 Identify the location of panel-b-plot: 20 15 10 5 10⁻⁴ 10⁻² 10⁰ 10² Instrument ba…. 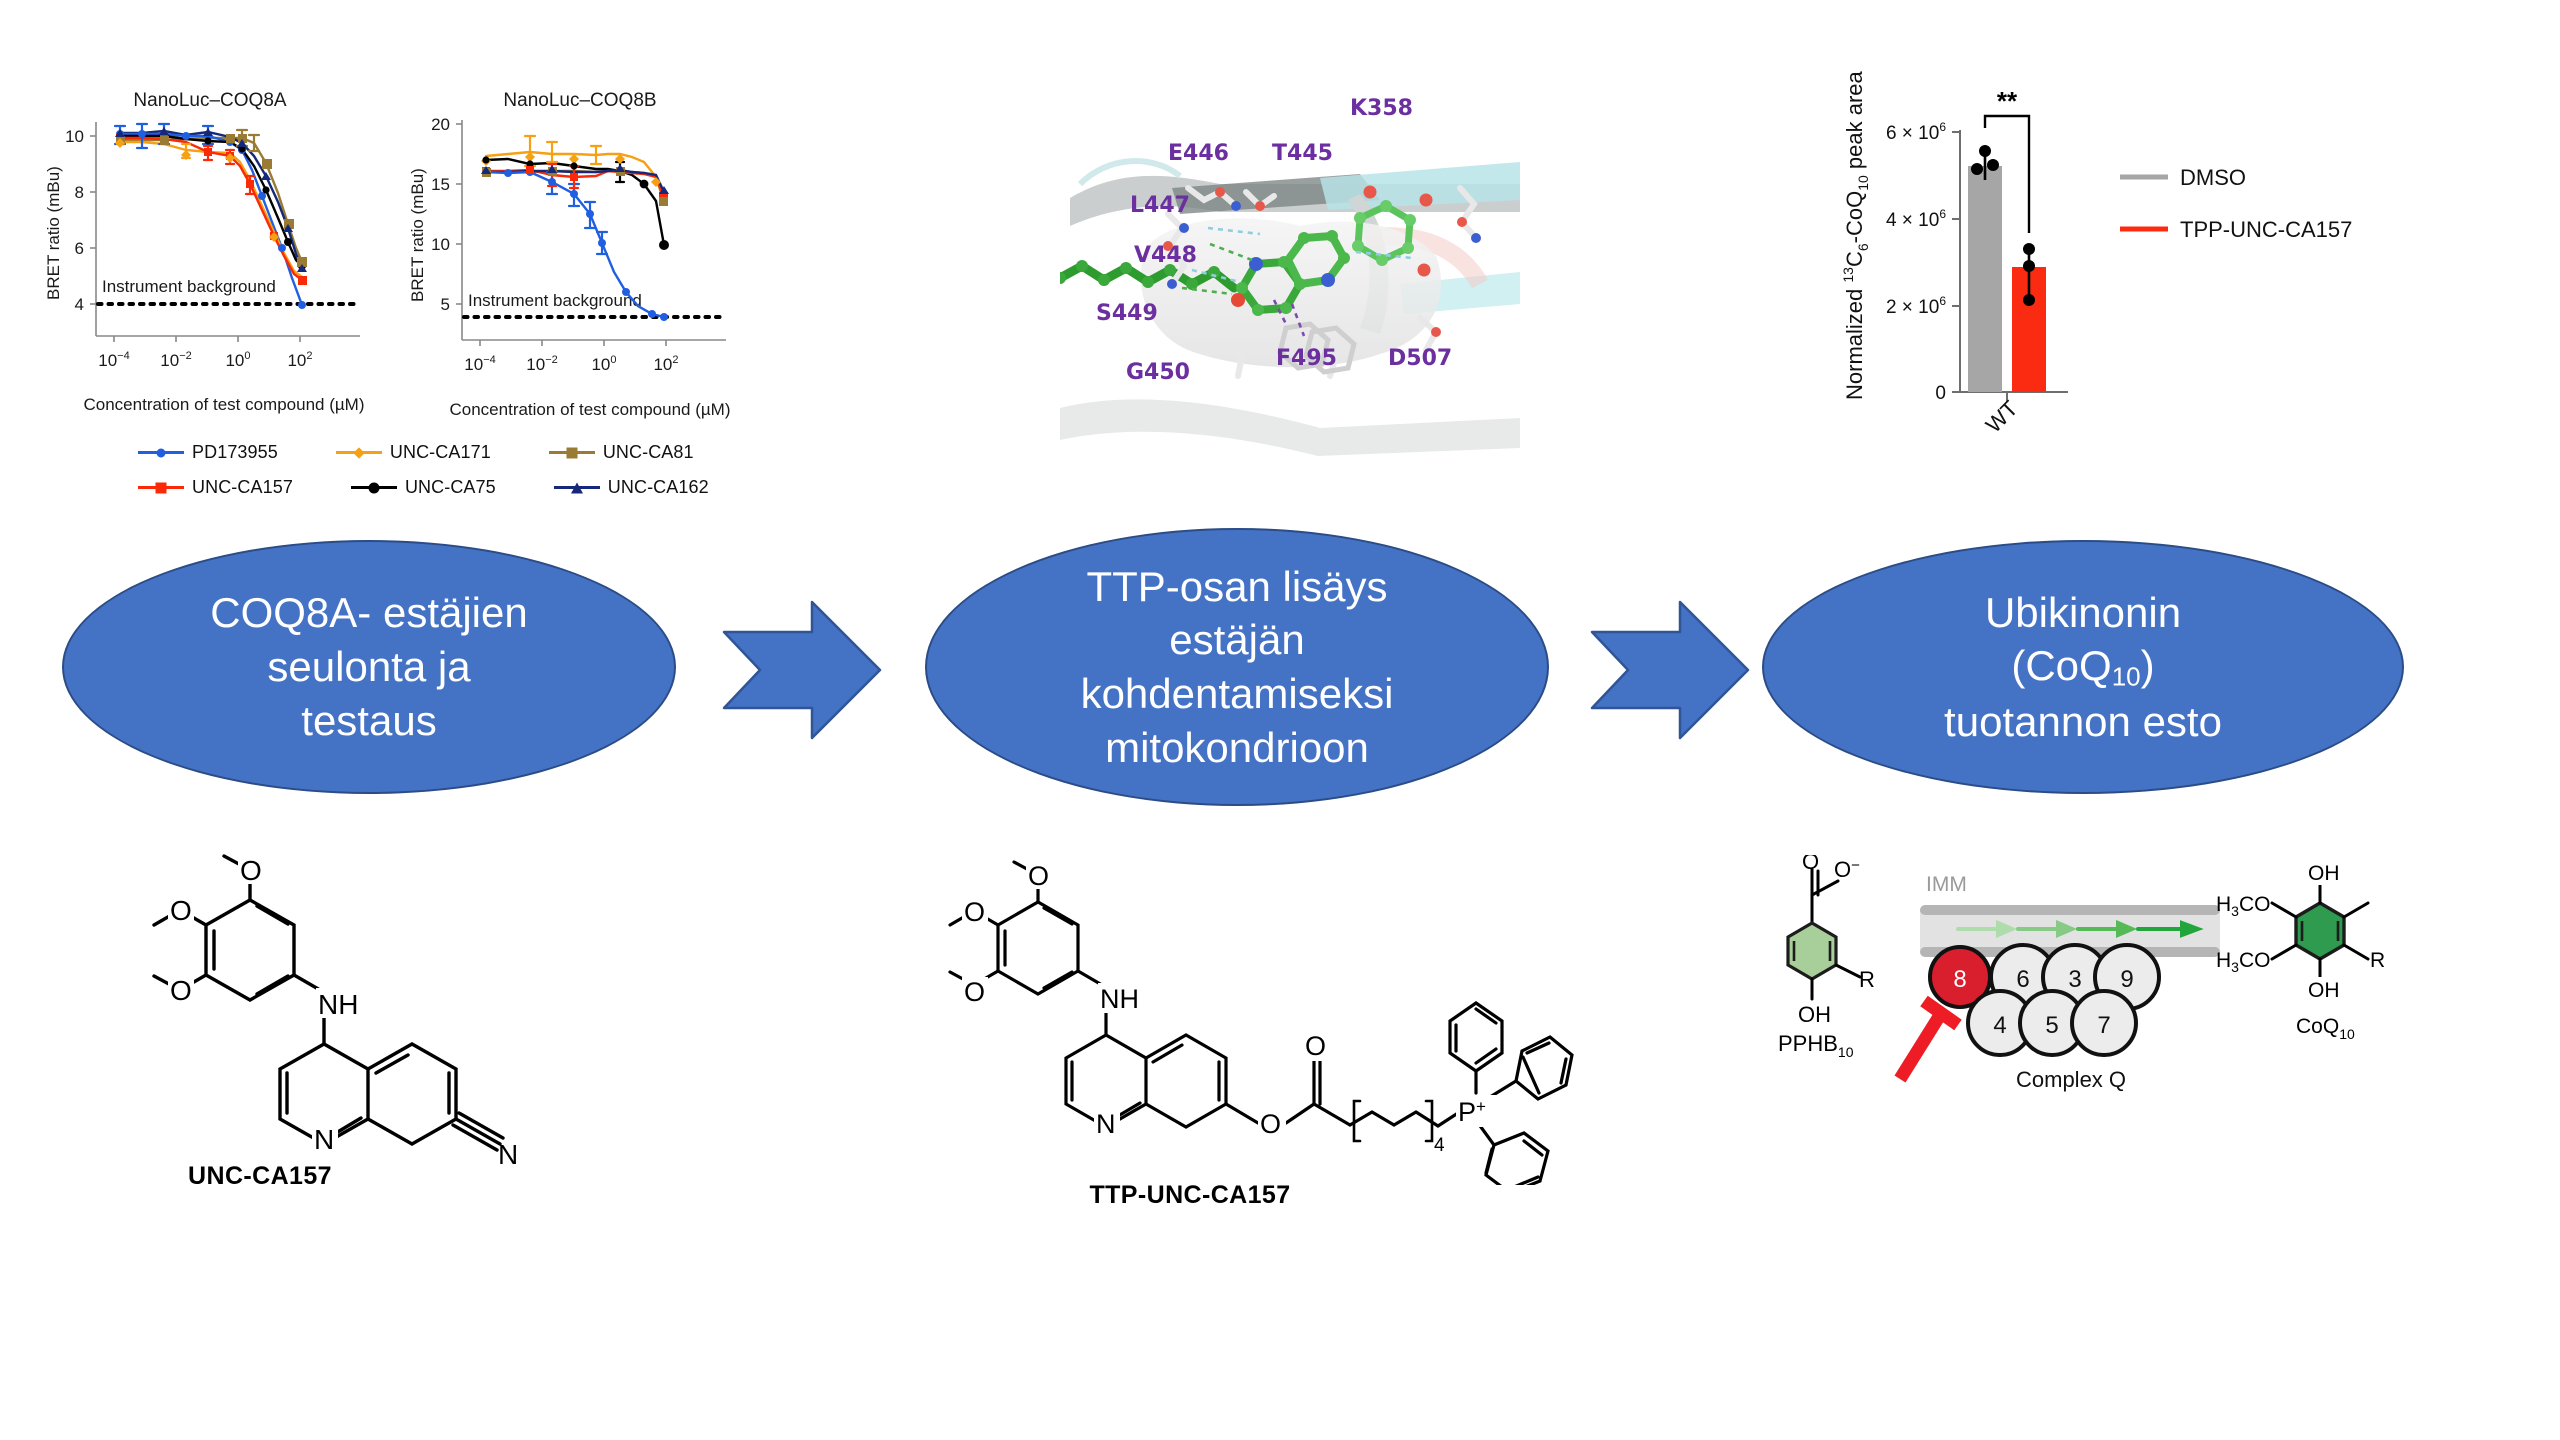
(579, 244).